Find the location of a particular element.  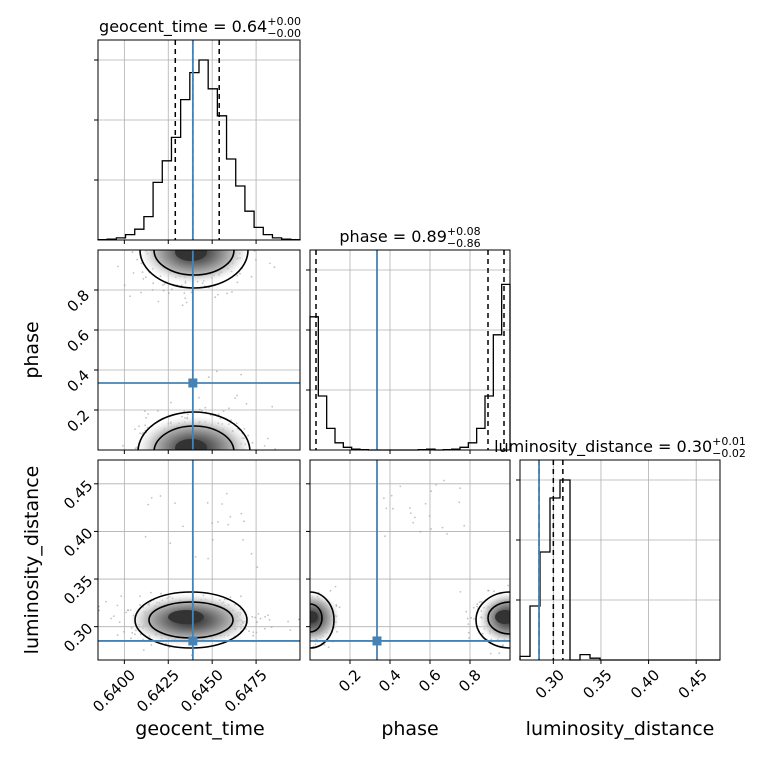

x-tick-label: 0.8 is located at coordinates (470, 681).